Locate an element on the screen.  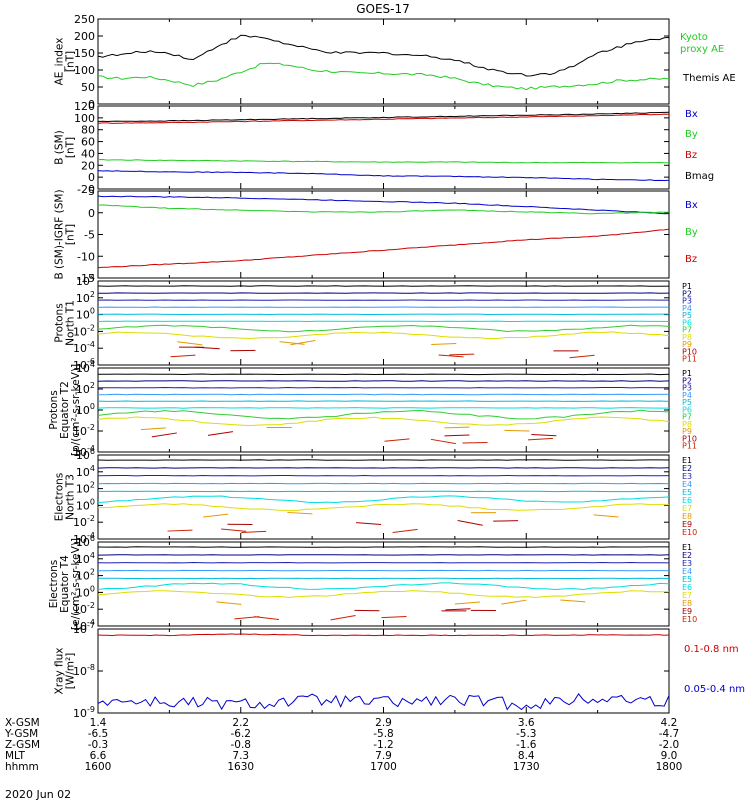
channel-line-p5 is located at coordinates (383, 401).